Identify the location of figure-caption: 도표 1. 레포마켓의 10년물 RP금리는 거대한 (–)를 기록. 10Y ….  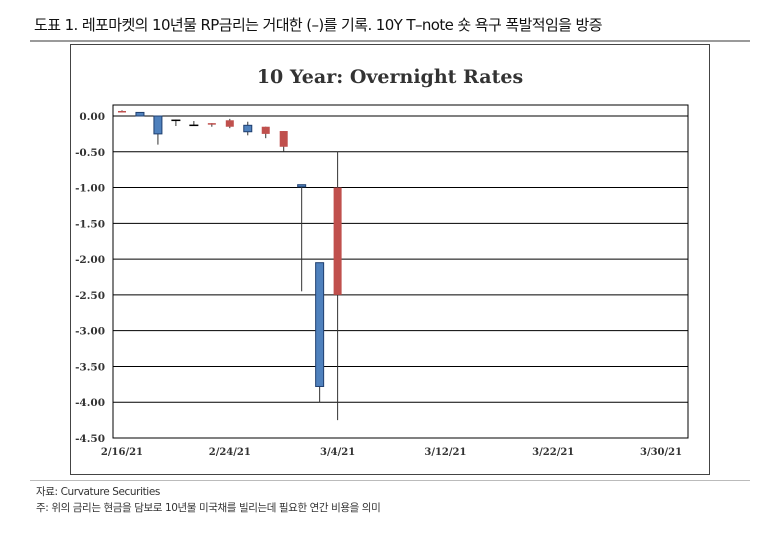
(318, 25).